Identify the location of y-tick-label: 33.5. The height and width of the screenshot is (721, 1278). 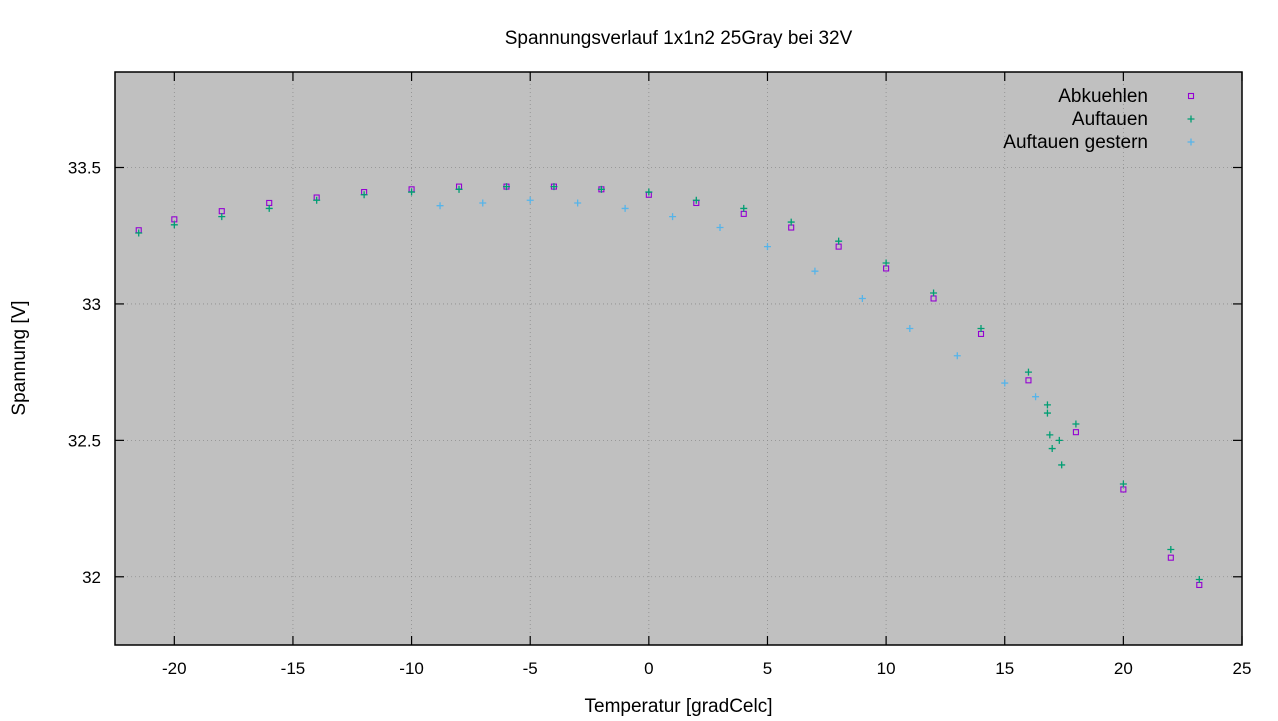
(84, 168).